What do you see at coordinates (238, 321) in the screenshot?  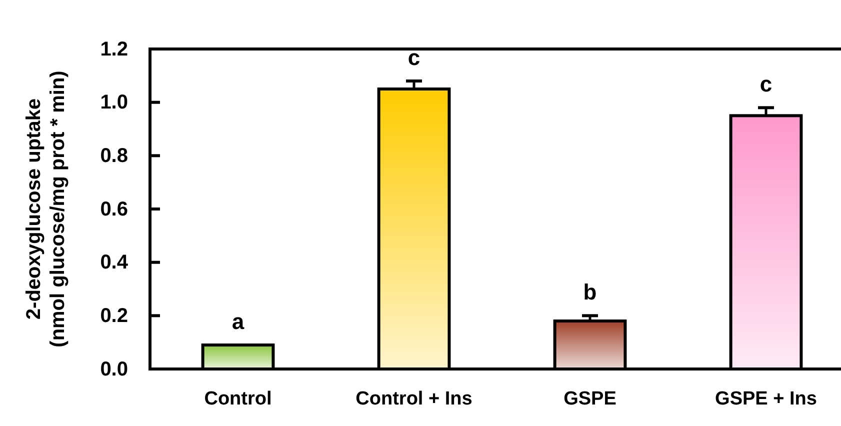 I see `annotation: a` at bounding box center [238, 321].